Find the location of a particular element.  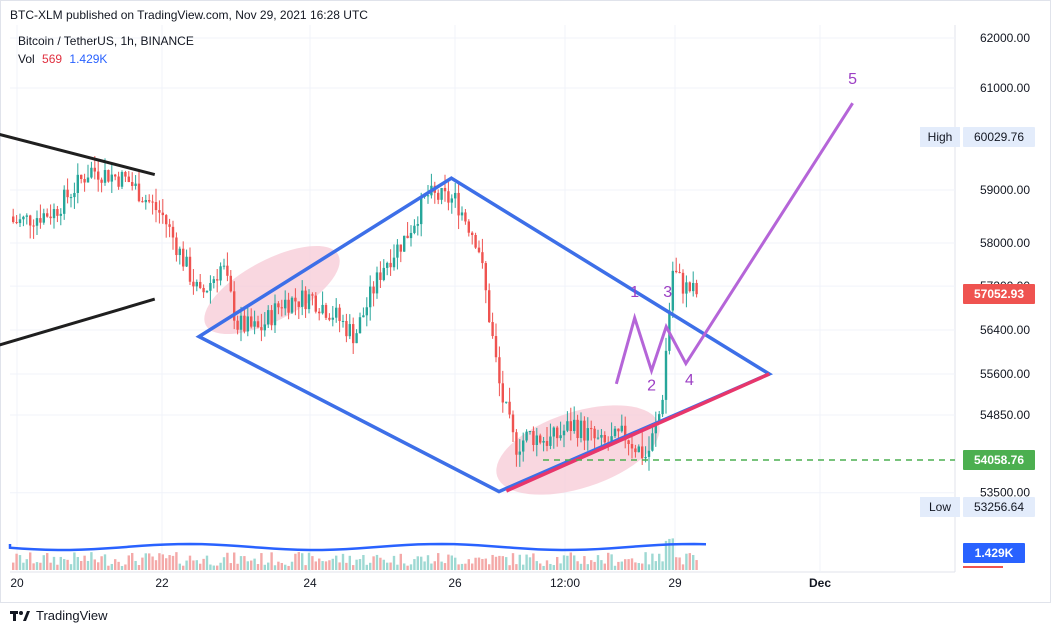

price-label-box-volume is located at coordinates (994, 553).